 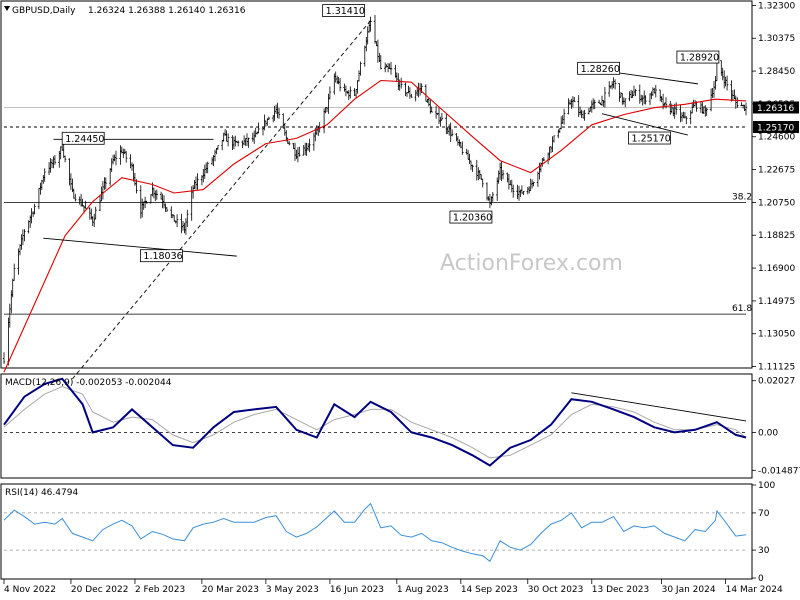 I want to click on date-axis-tick: 1 Aug 2023, so click(x=423, y=590).